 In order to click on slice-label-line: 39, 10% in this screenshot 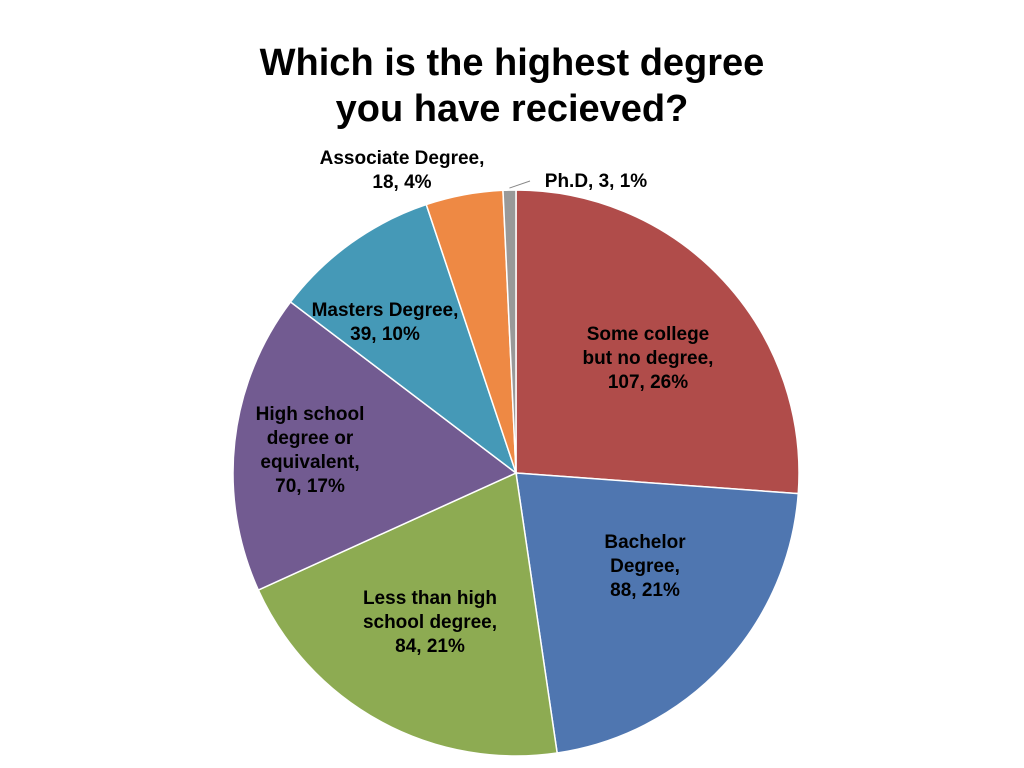, I will do `click(385, 334)`.